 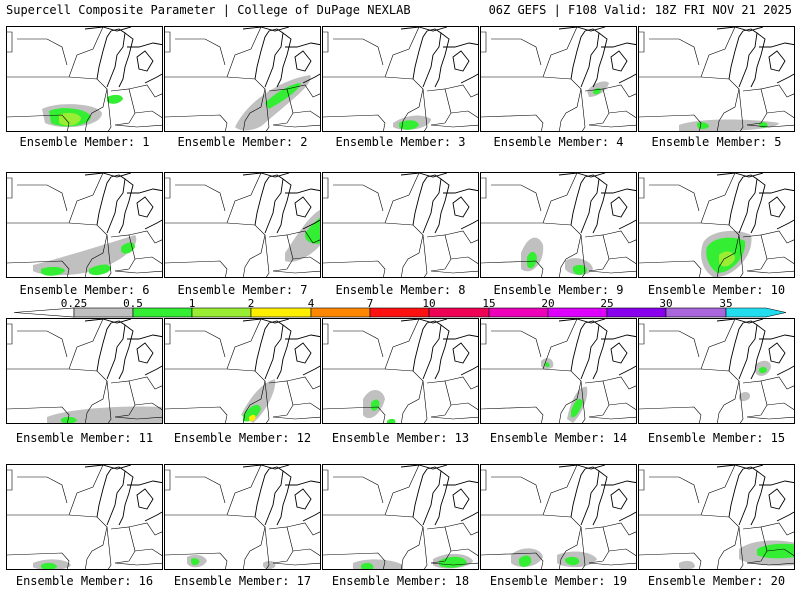 What do you see at coordinates (242, 142) in the screenshot?
I see `panel-label: Ensemble Member: 2` at bounding box center [242, 142].